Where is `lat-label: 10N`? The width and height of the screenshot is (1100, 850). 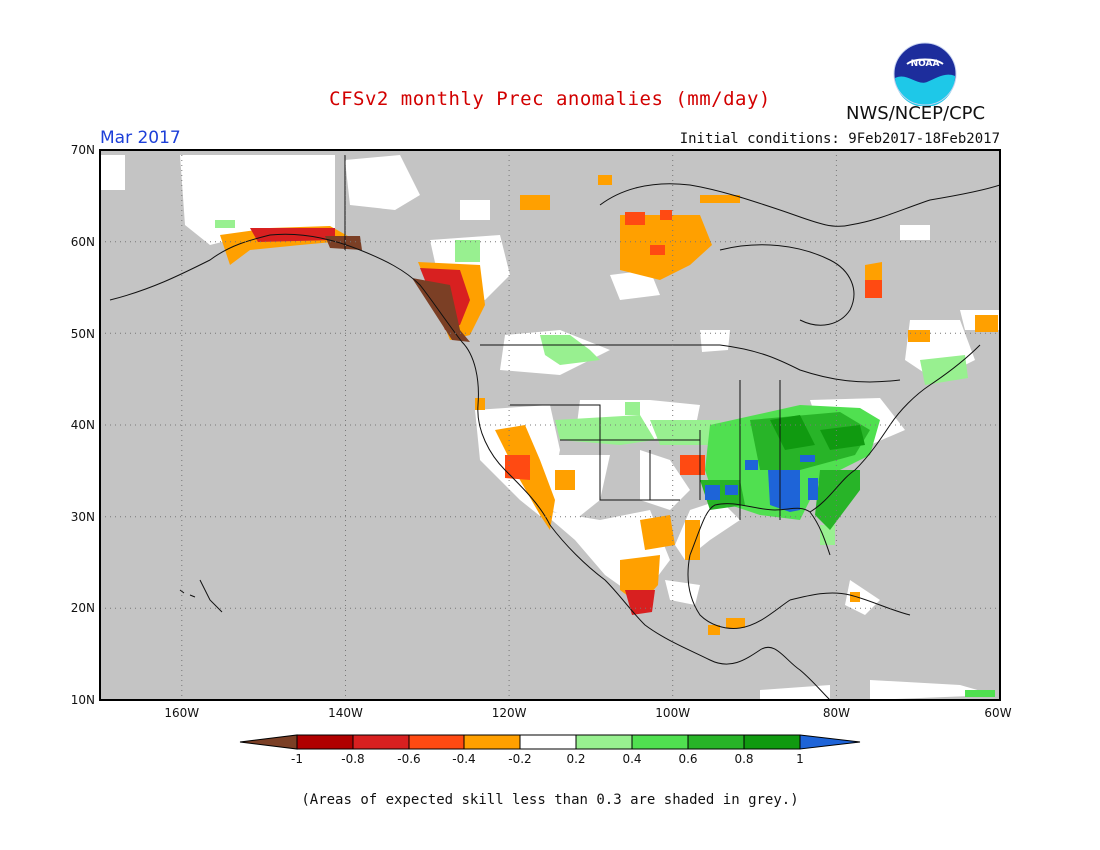
lat-label: 10N is located at coordinates (83, 700).